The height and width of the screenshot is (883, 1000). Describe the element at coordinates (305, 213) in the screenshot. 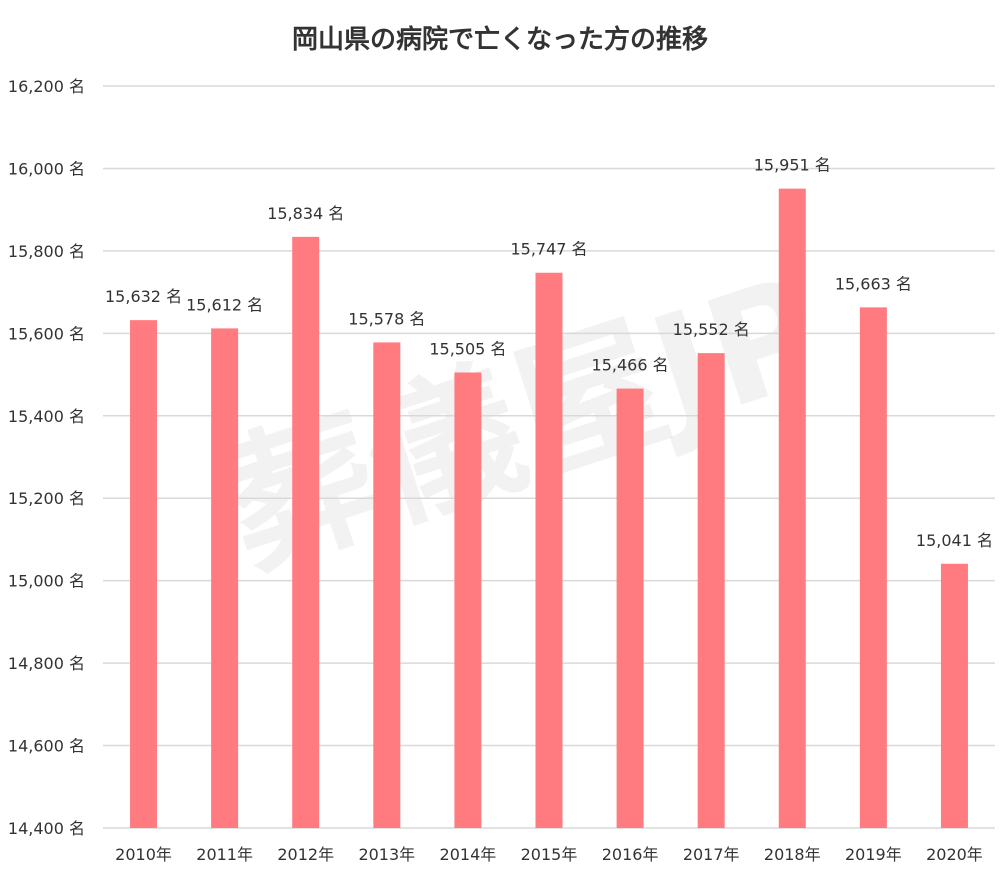

I see `data-label: 15,834 名` at that location.